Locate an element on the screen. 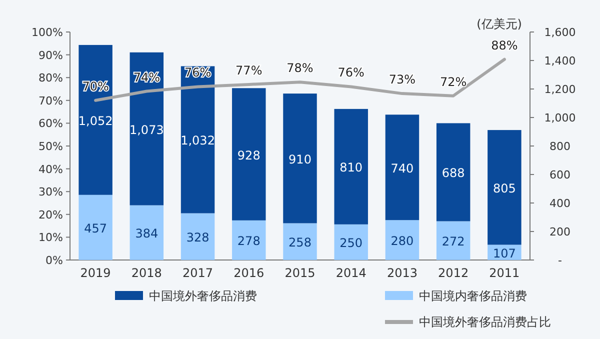  data-label: 72% is located at coordinates (453, 81).